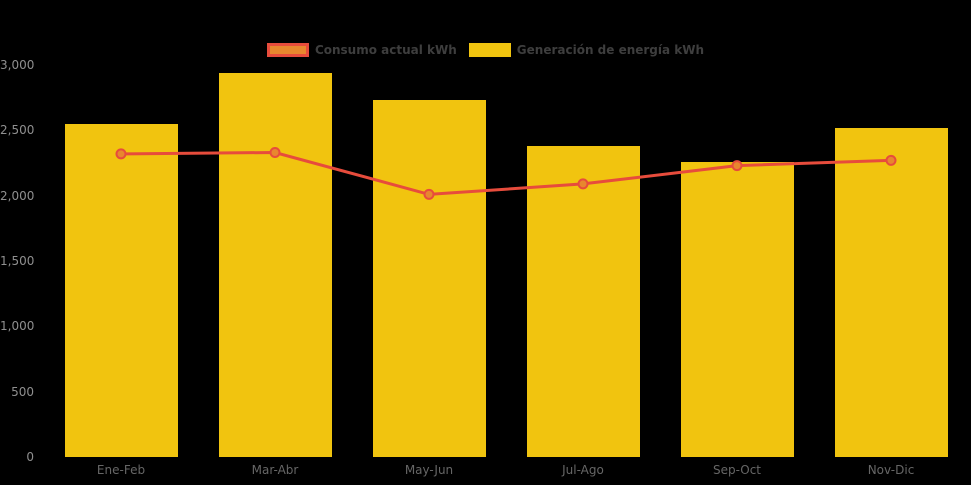 The width and height of the screenshot is (971, 485). What do you see at coordinates (385, 50) in the screenshot?
I see `legend-label-consumo-actual: Consumo actual kWh` at bounding box center [385, 50].